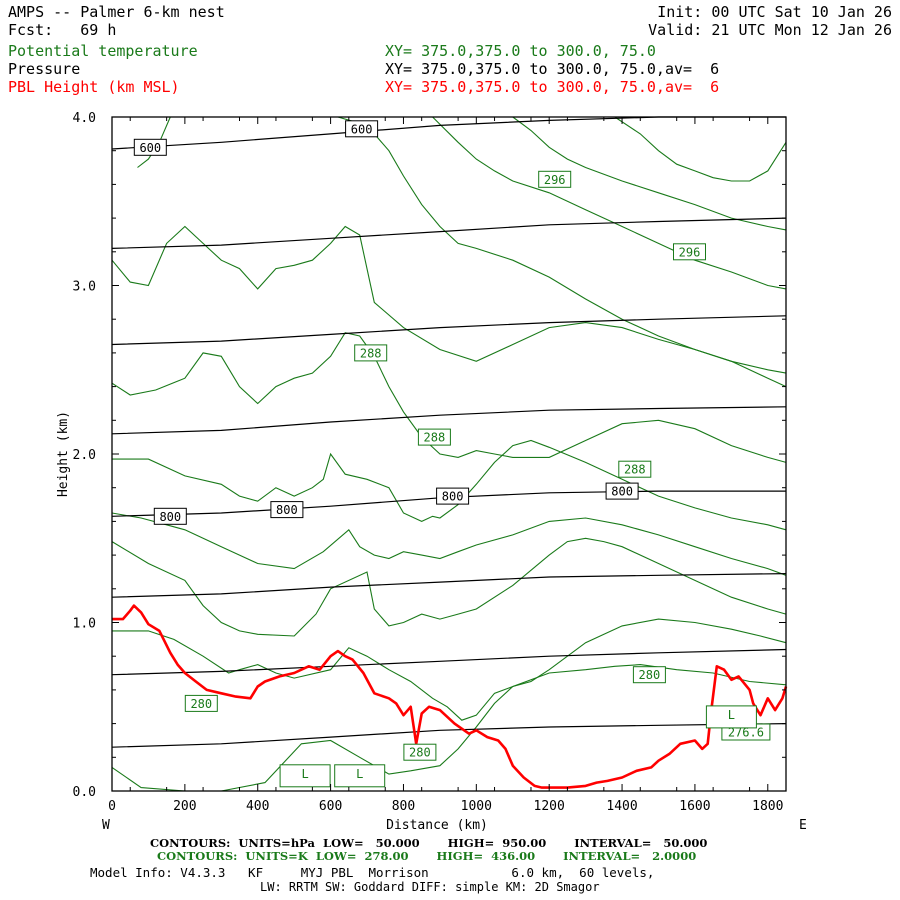  Describe the element at coordinates (184, 806) in the screenshot. I see `x-tick-label-1: 200` at that location.